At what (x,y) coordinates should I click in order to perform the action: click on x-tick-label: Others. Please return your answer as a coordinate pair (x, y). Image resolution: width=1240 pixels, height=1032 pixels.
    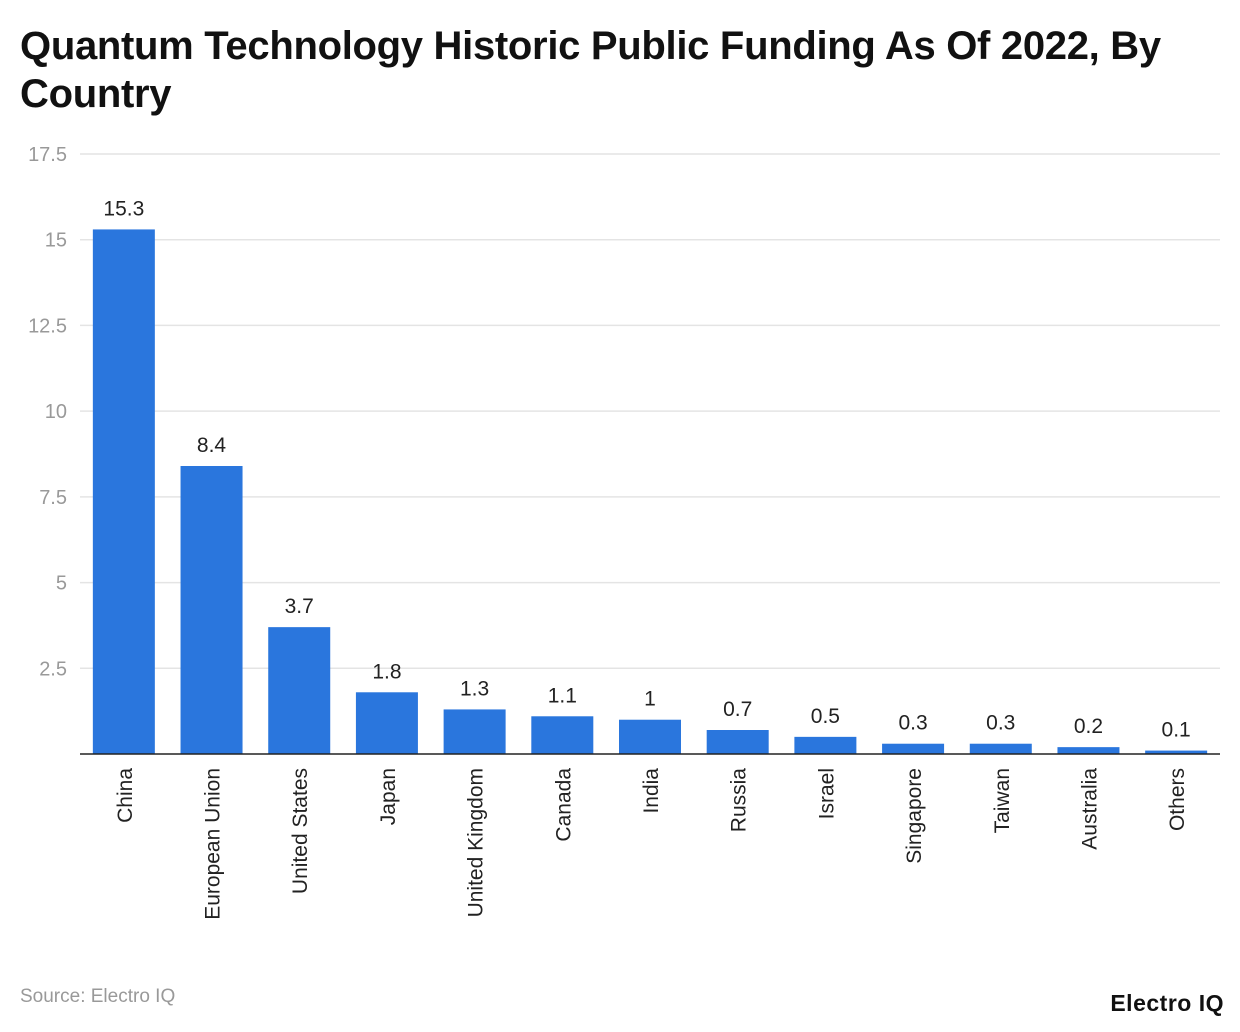
    Looking at the image, I should click on (1177, 799).